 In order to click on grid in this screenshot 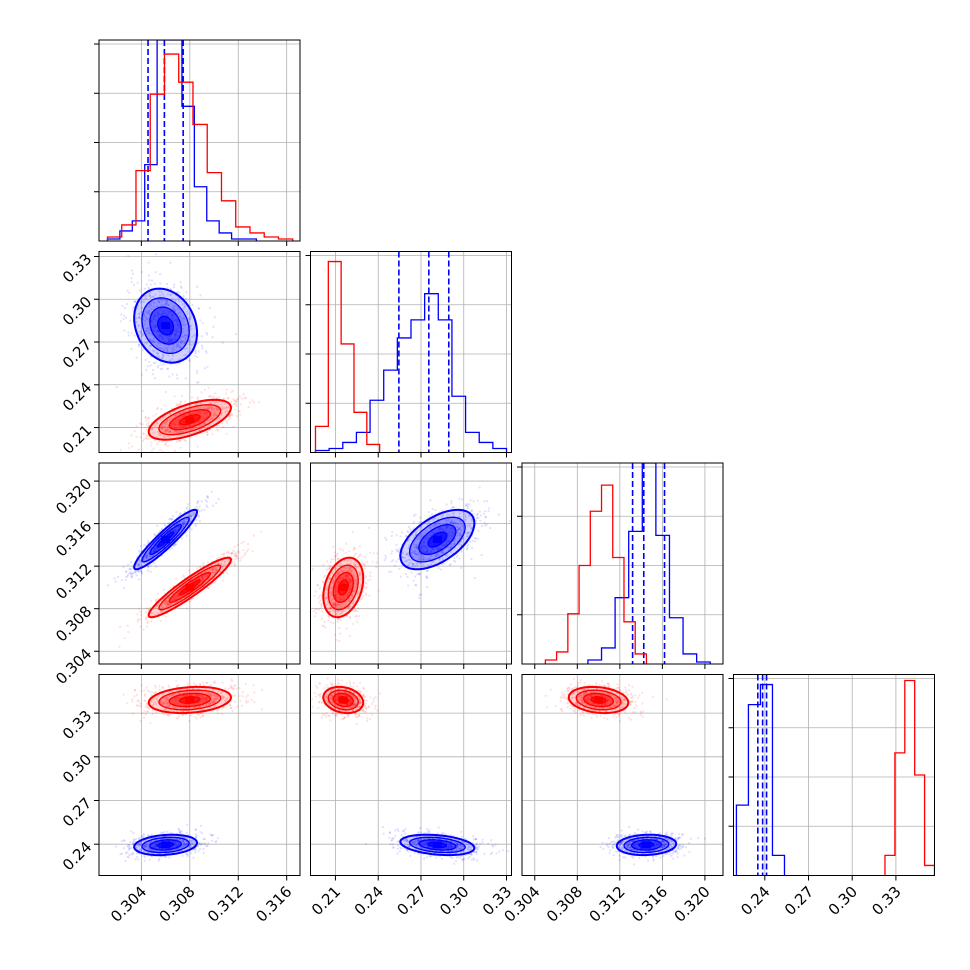, I will do `click(199, 352)`.